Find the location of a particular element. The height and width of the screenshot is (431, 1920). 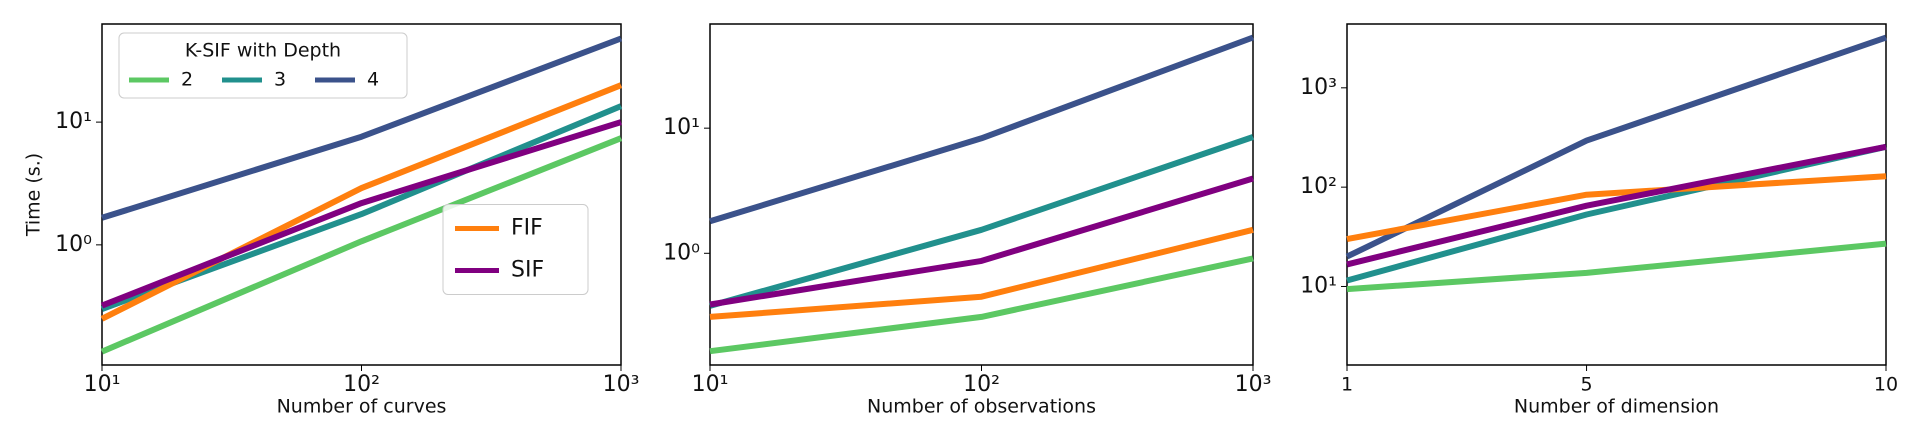

legend-title: K-SIF with Depth is located at coordinates (263, 51).